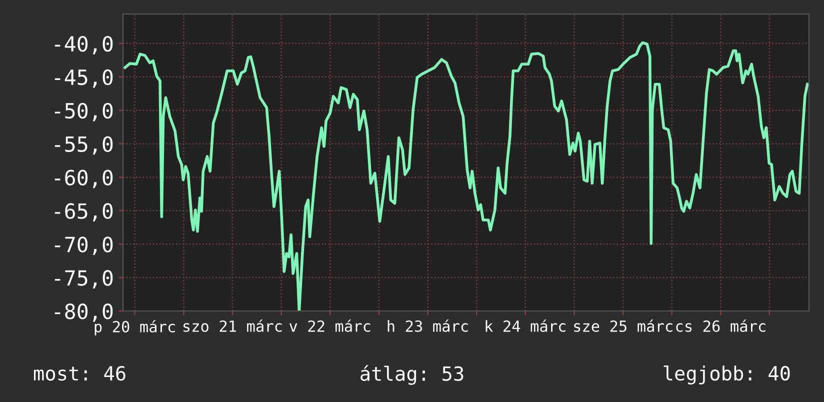 The image size is (824, 402). I want to click on y-tick-label: -60,0, so click(83, 179).